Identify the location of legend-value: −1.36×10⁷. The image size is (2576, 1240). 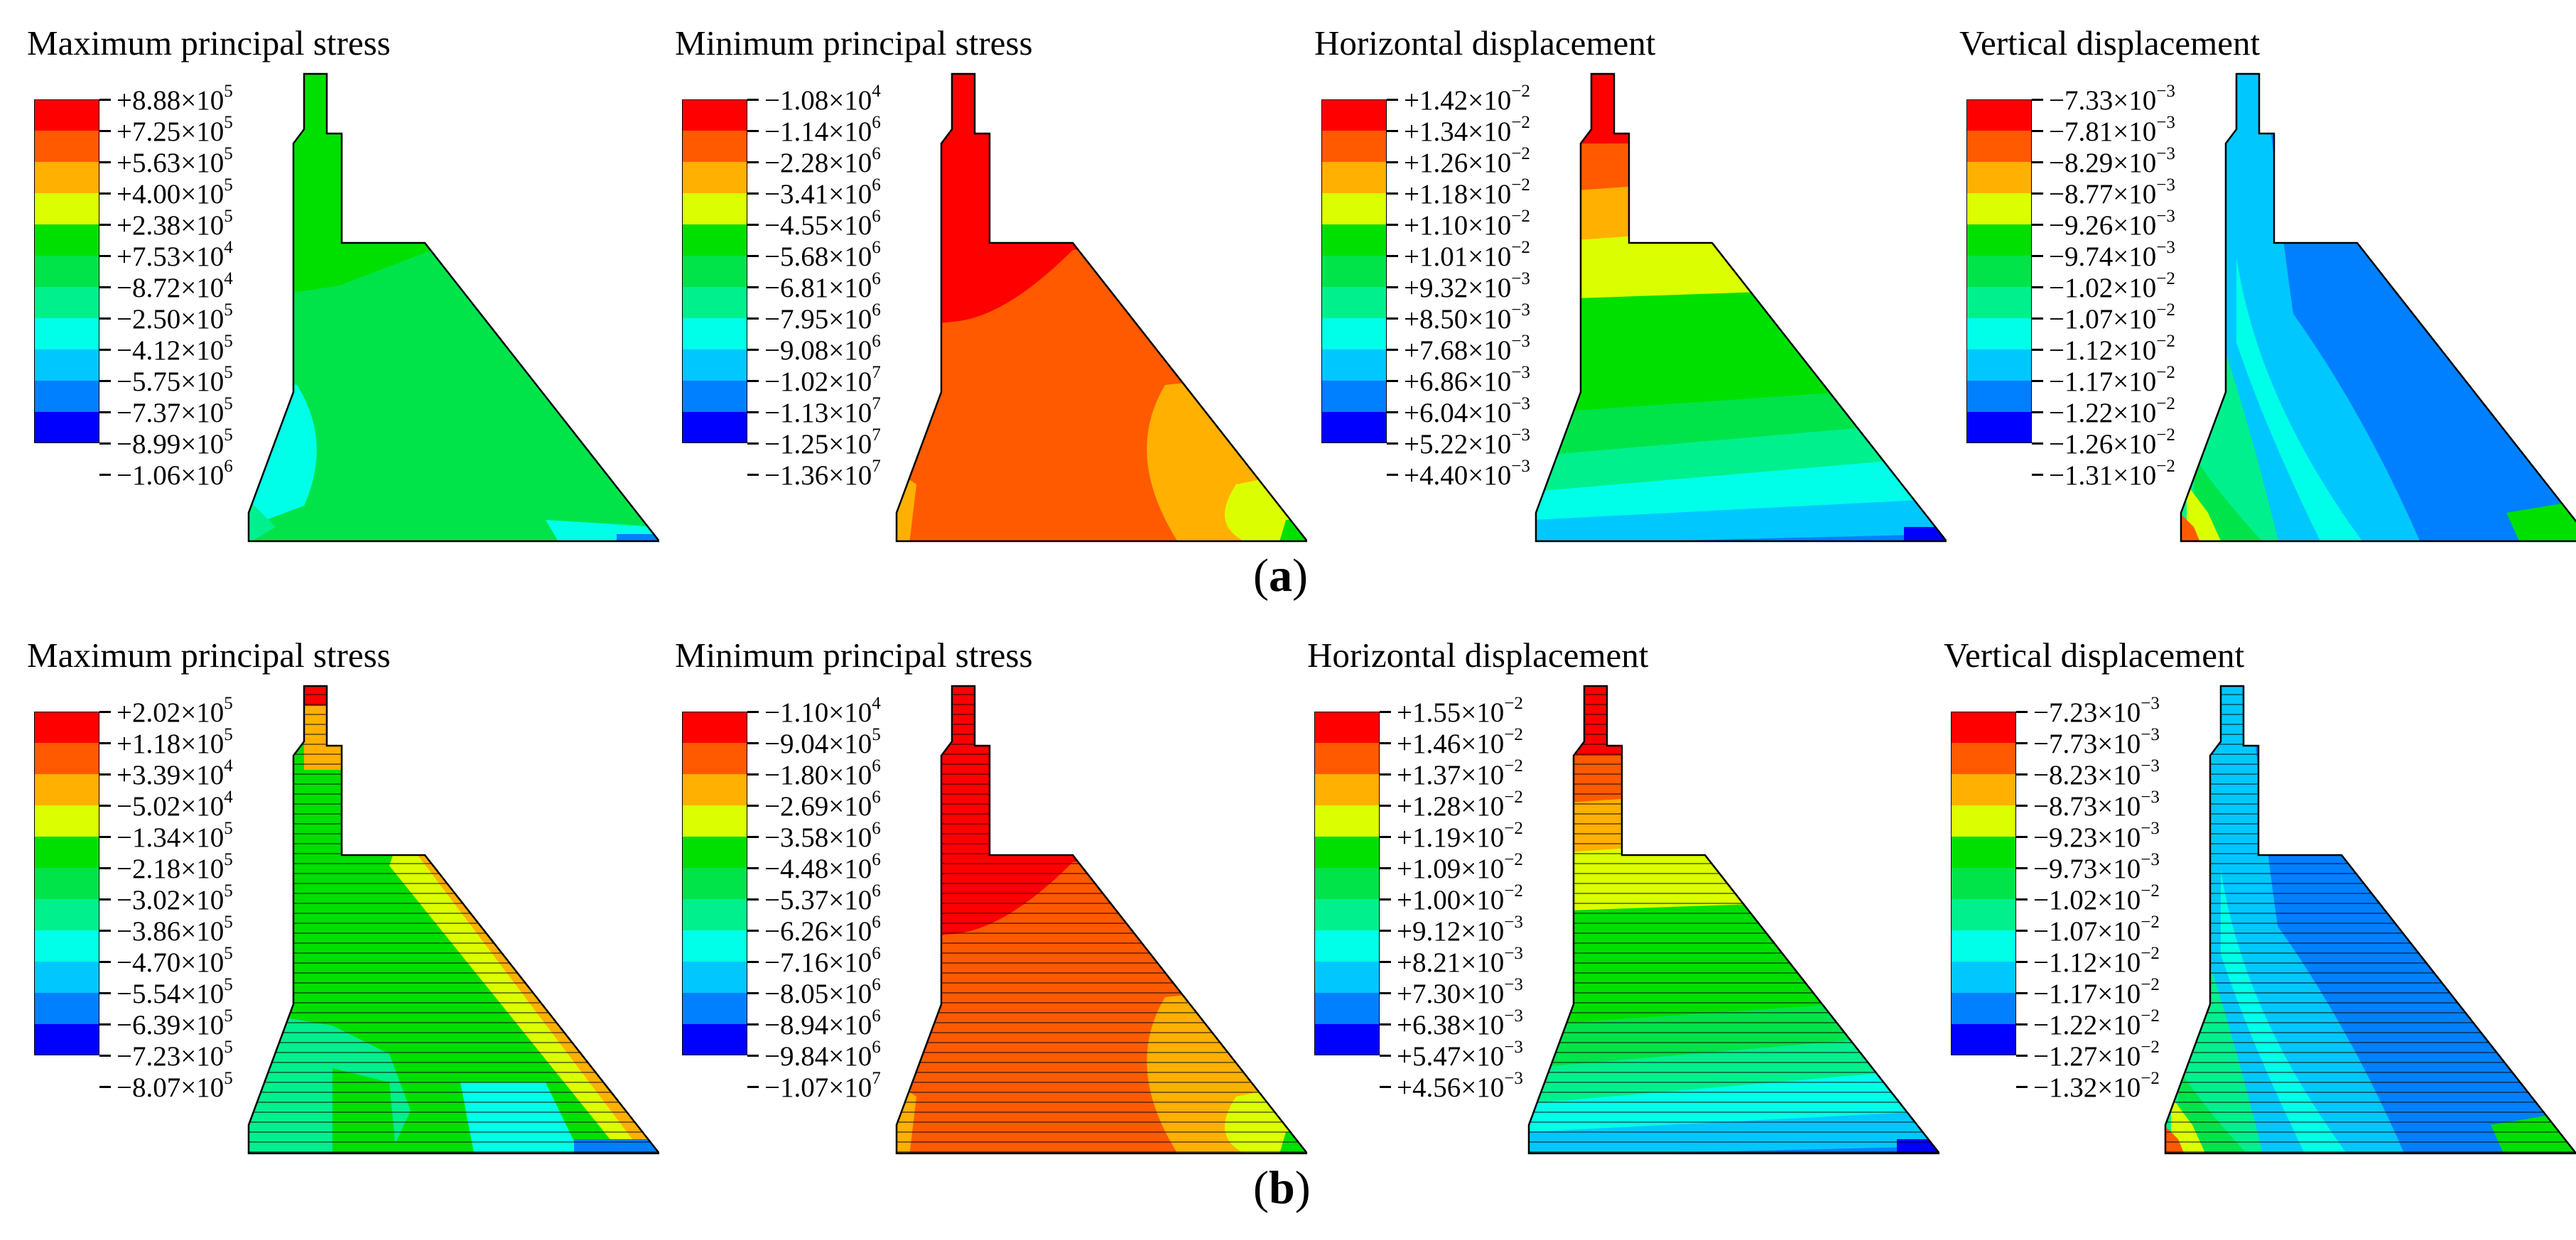
(822, 474).